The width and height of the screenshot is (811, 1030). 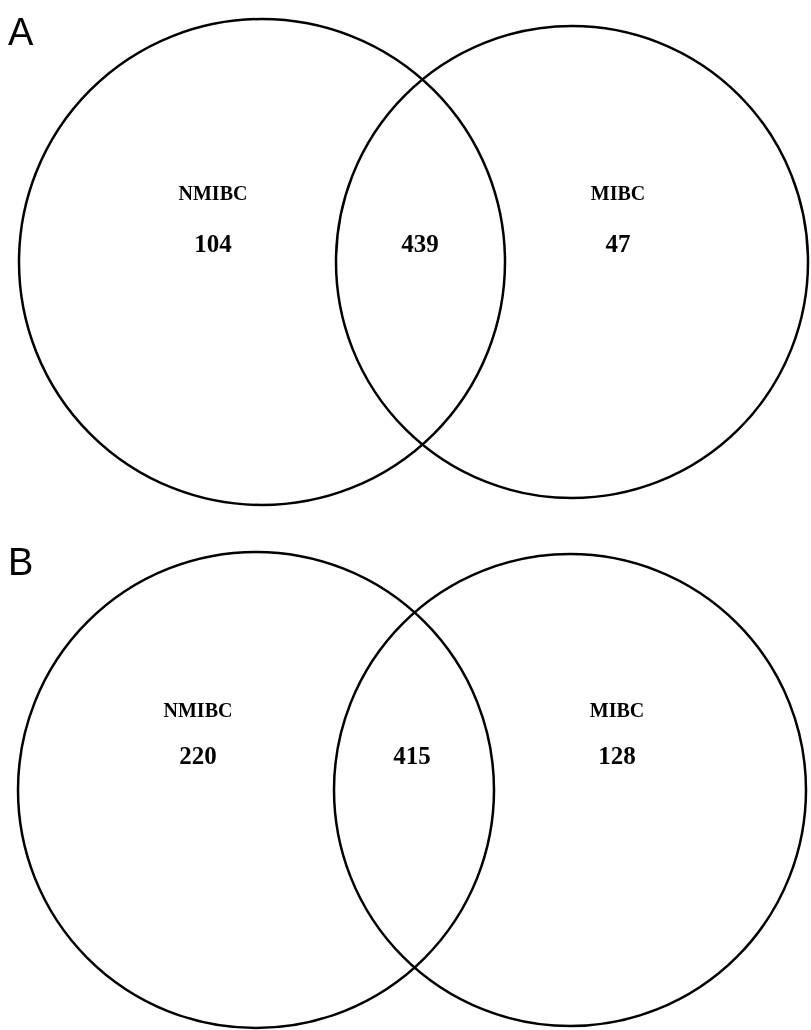 I want to click on data-label: 220, so click(x=198, y=755).